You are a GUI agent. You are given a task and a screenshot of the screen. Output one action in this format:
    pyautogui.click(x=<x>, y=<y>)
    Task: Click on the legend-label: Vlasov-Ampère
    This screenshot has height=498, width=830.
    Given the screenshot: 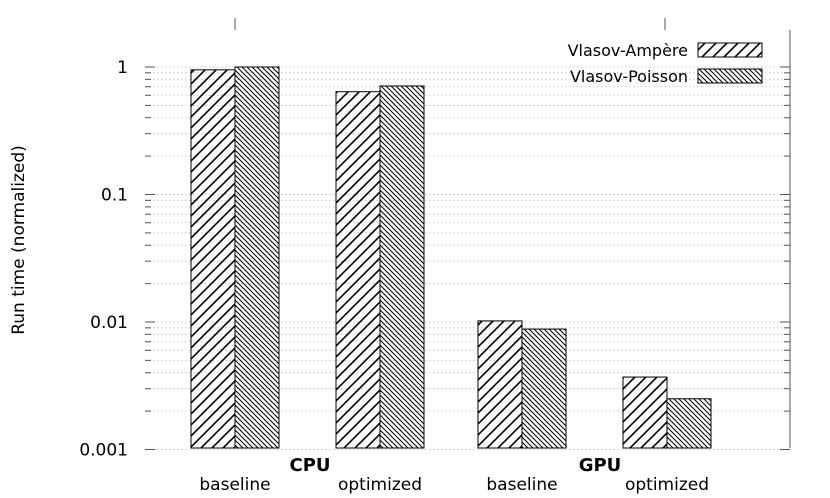 What is the action you would take?
    pyautogui.click(x=628, y=50)
    